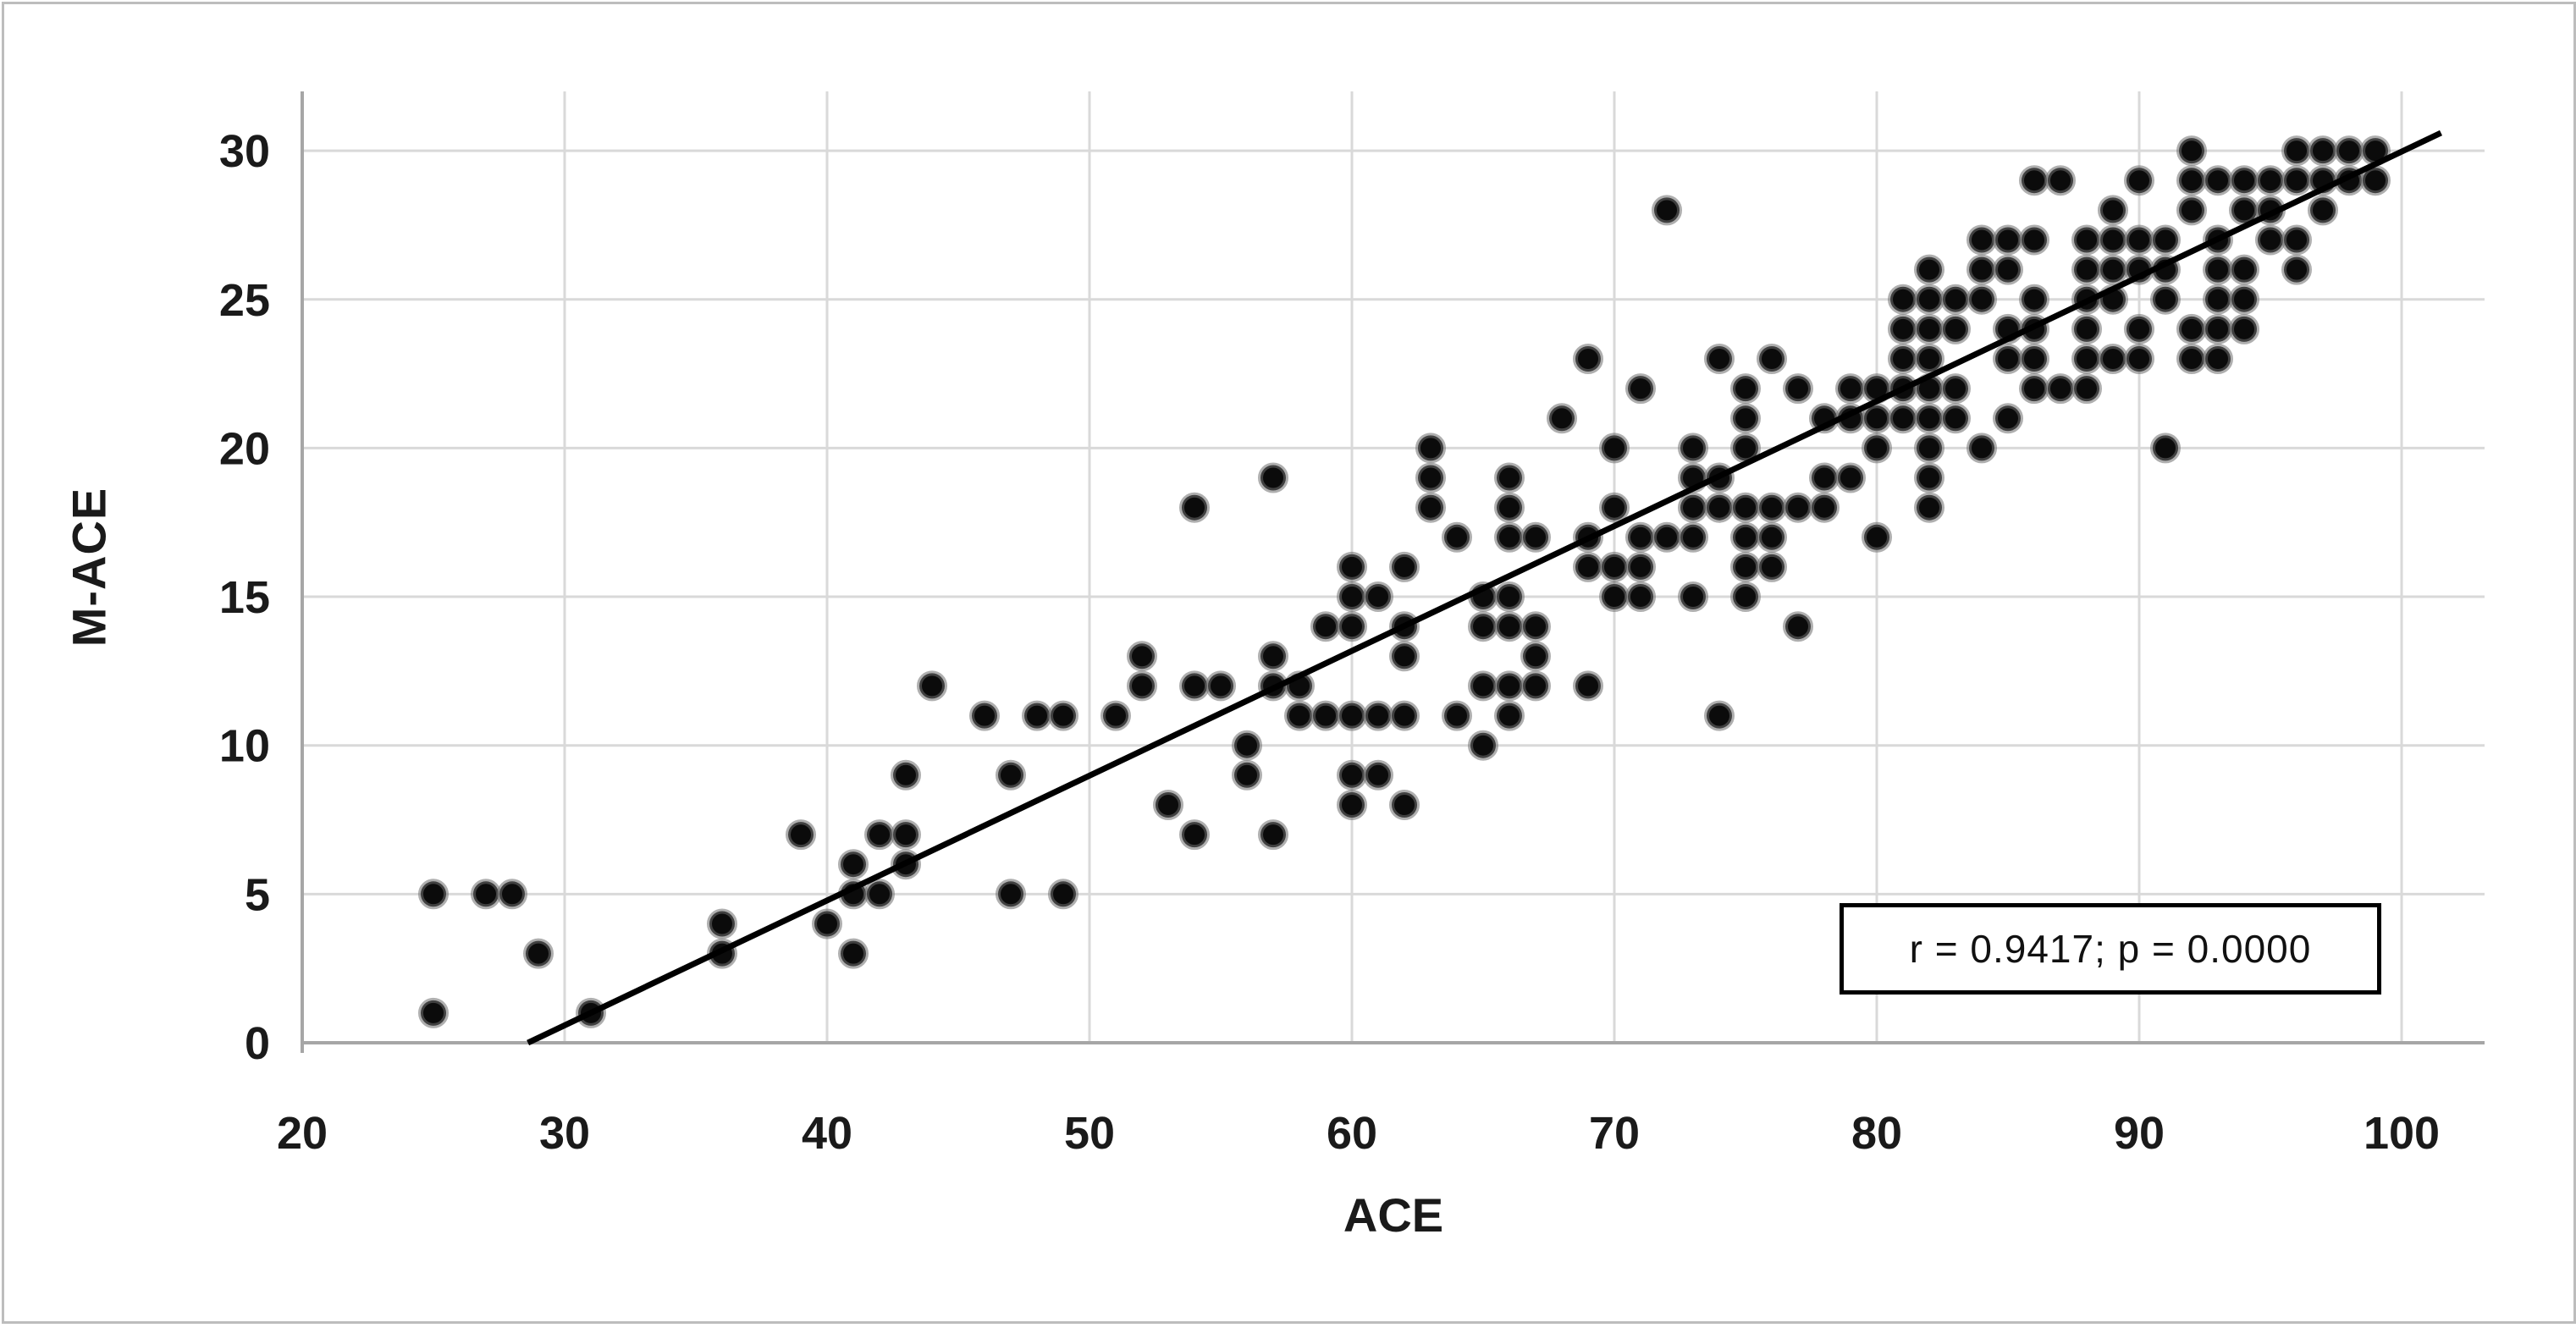 The height and width of the screenshot is (1328, 2576). What do you see at coordinates (89, 567) in the screenshot?
I see `y-axis-title: M-ACE` at bounding box center [89, 567].